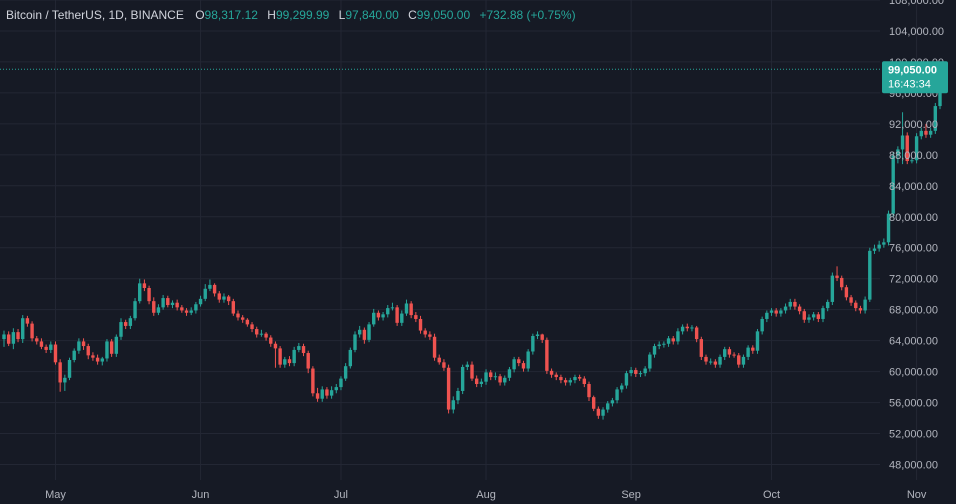  Describe the element at coordinates (95, 15) in the screenshot. I see `symbol-title: Bitcoin / TetherUS, 1D, BINANCE` at that location.